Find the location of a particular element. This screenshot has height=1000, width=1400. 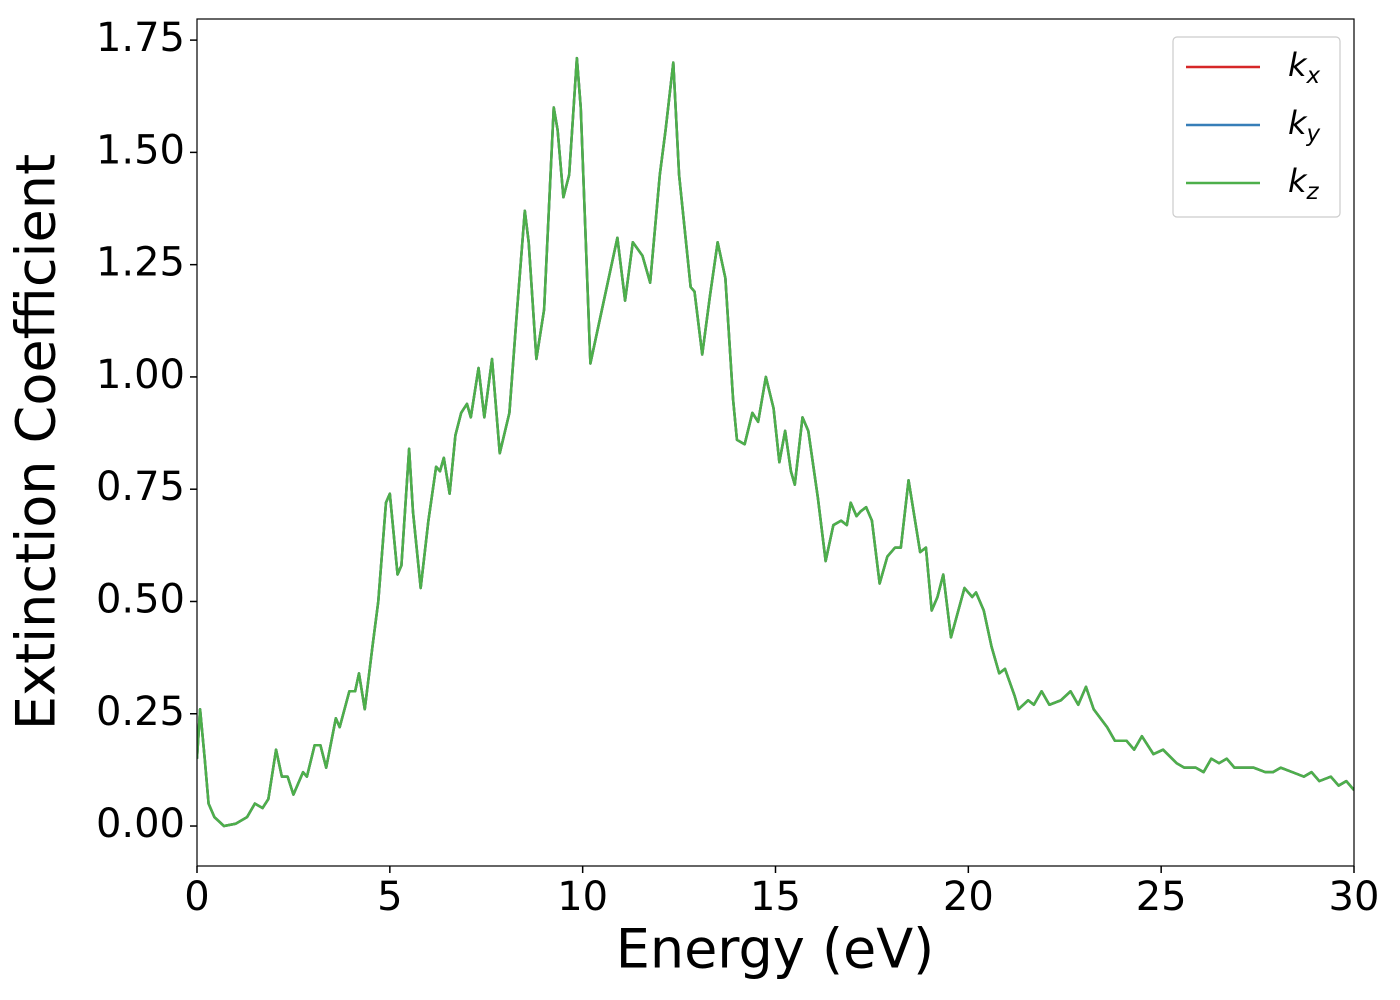

x-tick-label: 15 is located at coordinates (775, 897).